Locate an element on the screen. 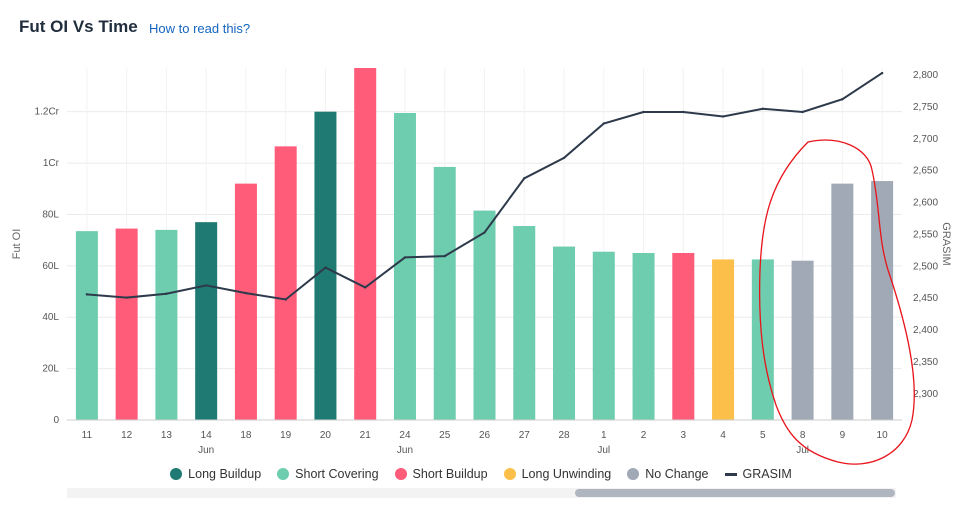  legend-item: Long Unwinding is located at coordinates (557, 474).